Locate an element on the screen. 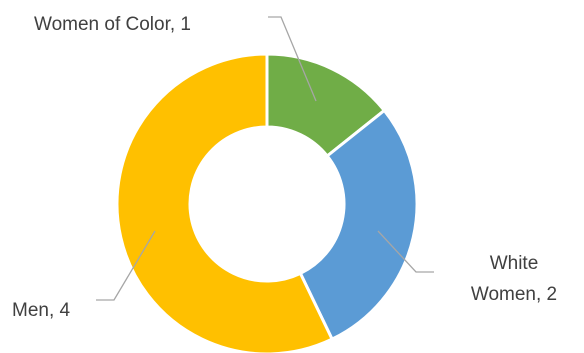 This screenshot has width=584, height=353. leader-line-men is located at coordinates (126, 265).